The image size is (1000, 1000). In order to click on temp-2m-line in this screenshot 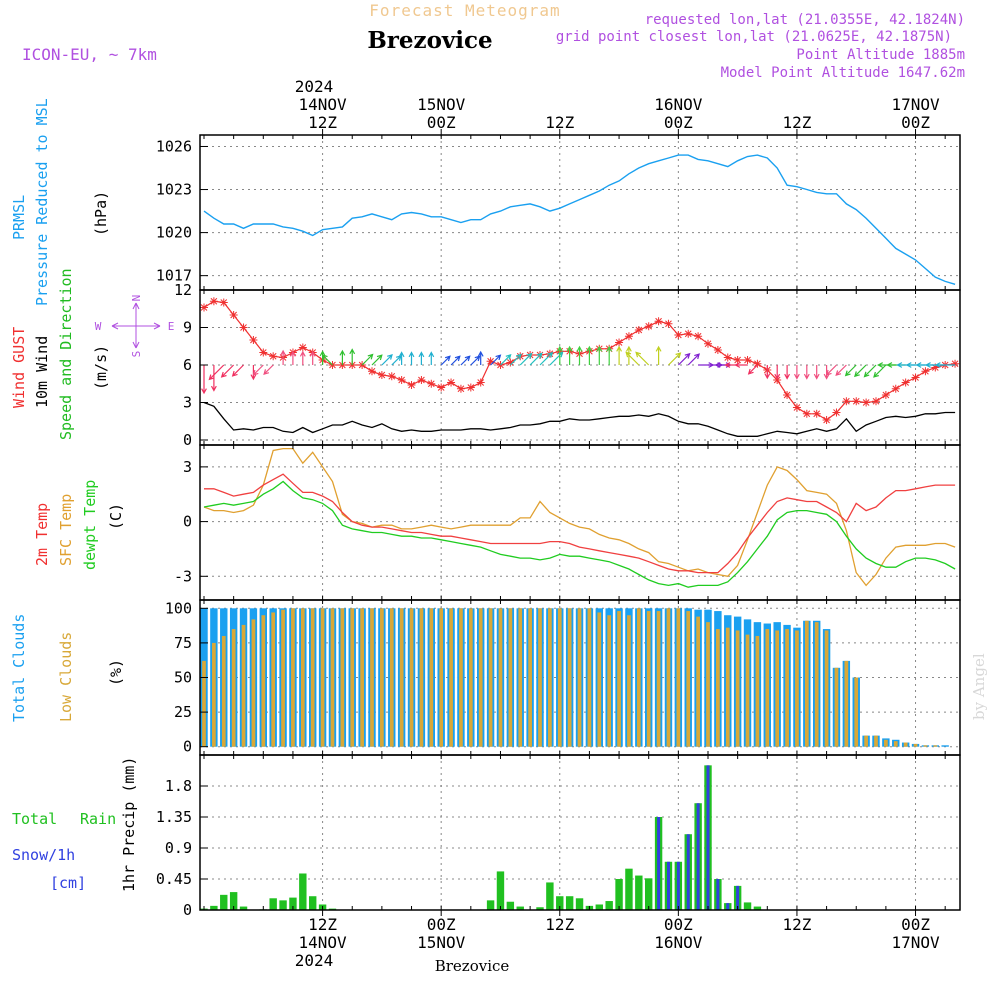, I will do `click(580, 523)`.